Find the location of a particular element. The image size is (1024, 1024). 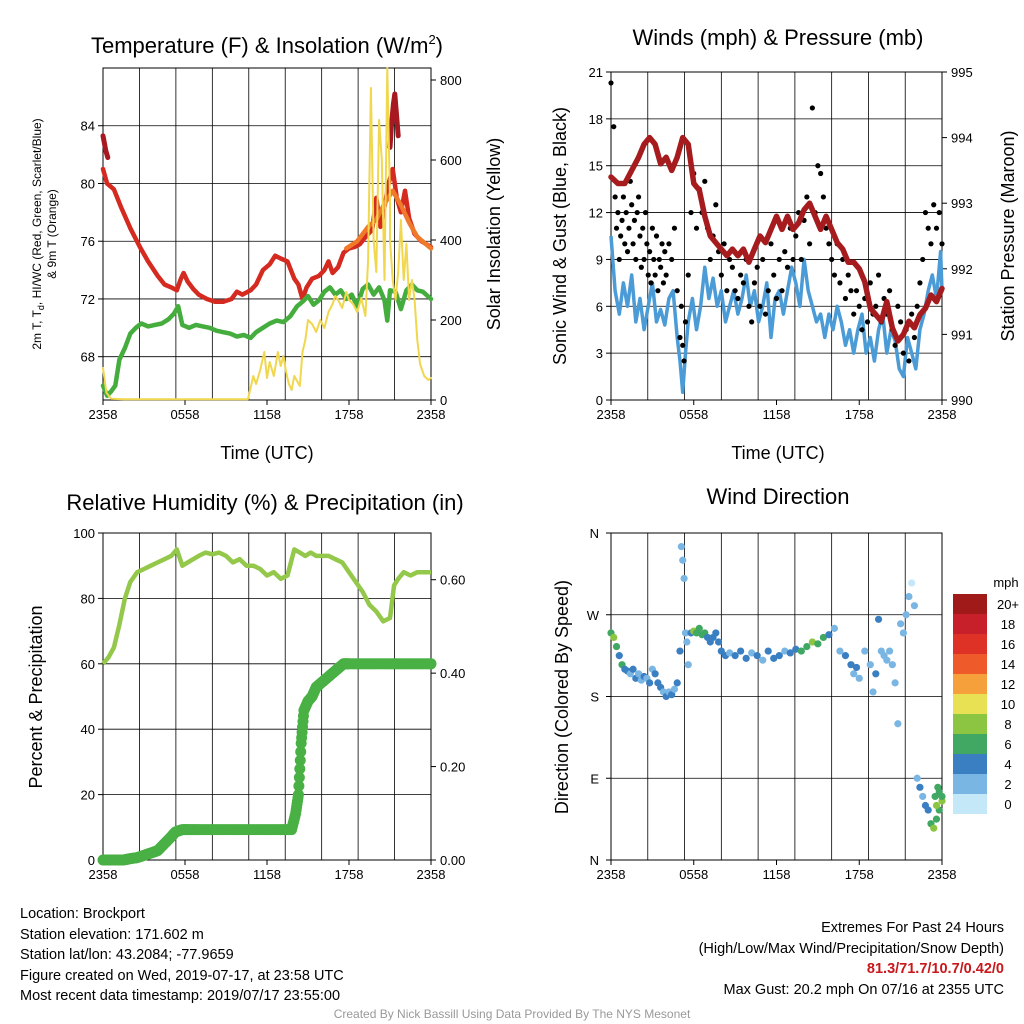

y-right-tick-label: 0.20 is located at coordinates (452, 767).